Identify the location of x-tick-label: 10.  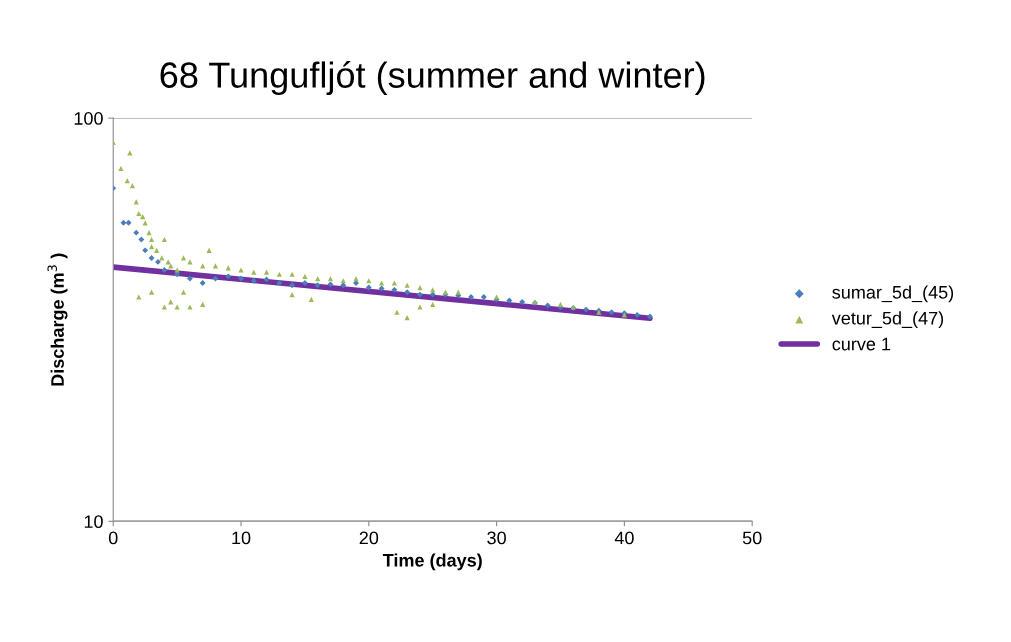
(241, 538).